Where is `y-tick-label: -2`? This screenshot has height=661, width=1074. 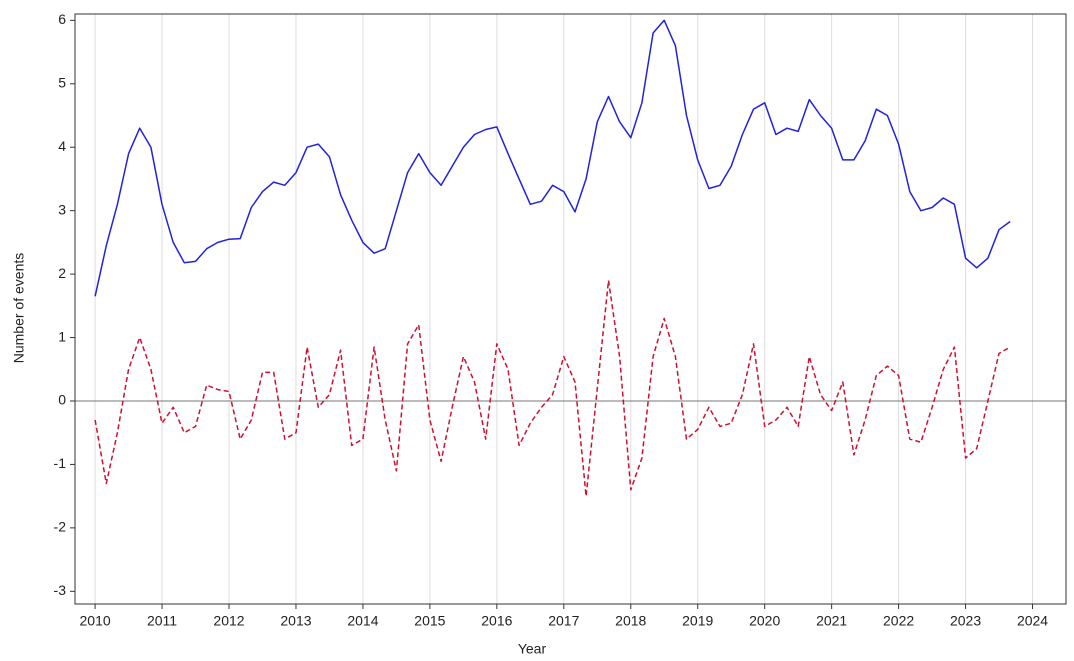 y-tick-label: -2 is located at coordinates (60, 527).